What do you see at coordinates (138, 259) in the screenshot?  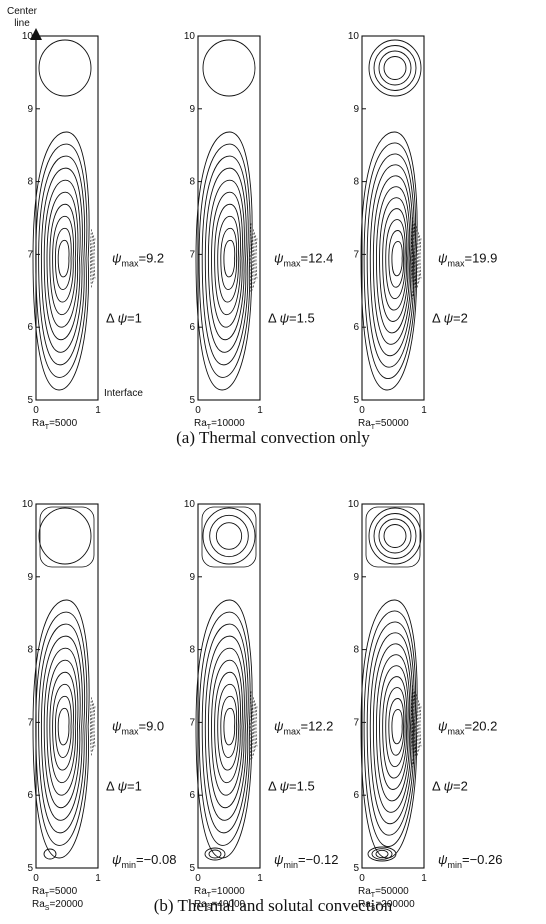 I see `psi-max-label: ψmax=9.2` at bounding box center [138, 259].